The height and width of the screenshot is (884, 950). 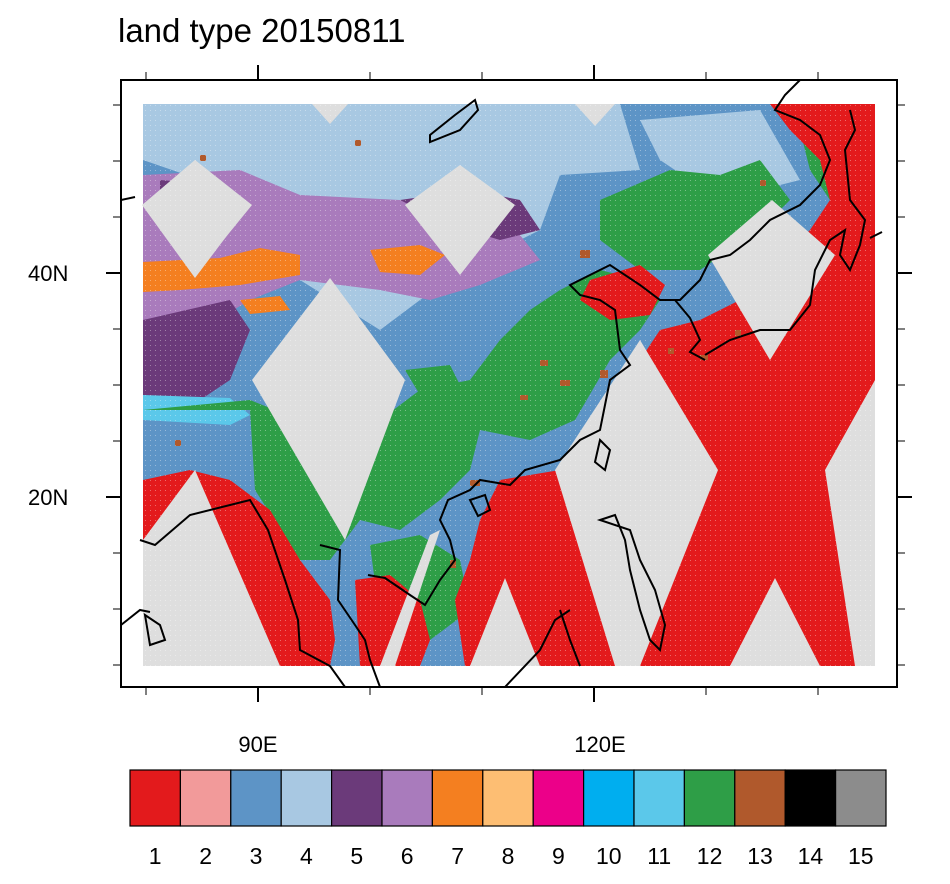 What do you see at coordinates (155, 856) in the screenshot?
I see `colorbar-label-1: 1` at bounding box center [155, 856].